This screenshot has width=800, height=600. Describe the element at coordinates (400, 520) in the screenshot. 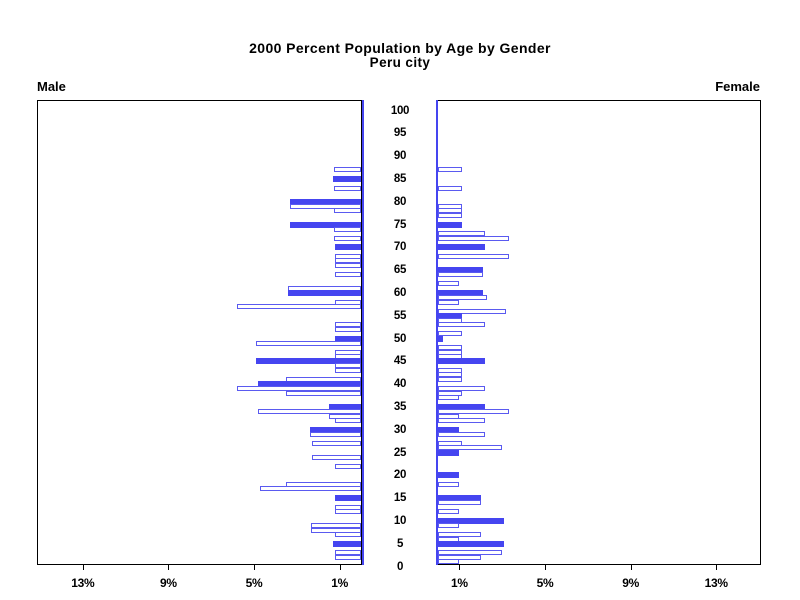

I see `age-tick-label-10: 10` at that location.